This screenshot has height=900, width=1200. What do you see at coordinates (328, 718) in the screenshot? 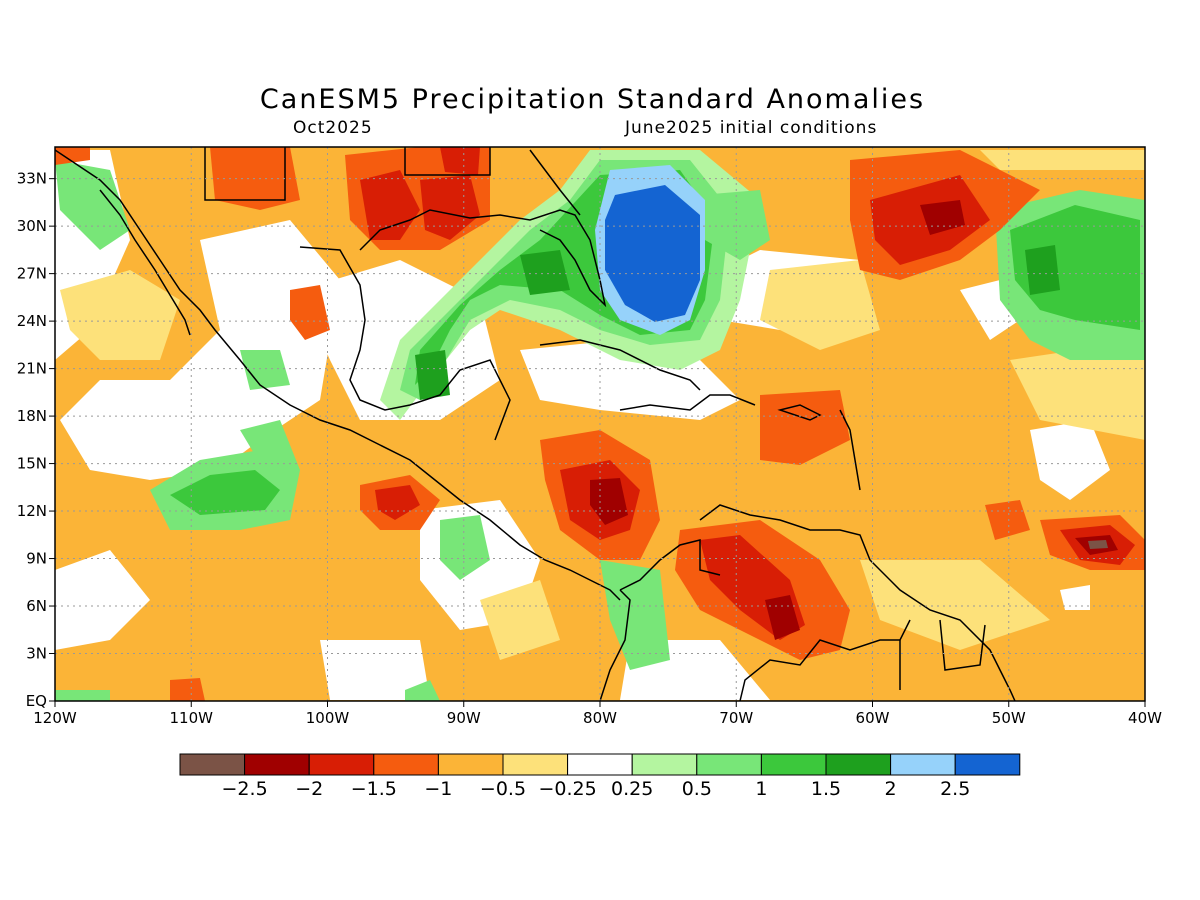
I see `lon-tick-label: 100W` at bounding box center [328, 718].